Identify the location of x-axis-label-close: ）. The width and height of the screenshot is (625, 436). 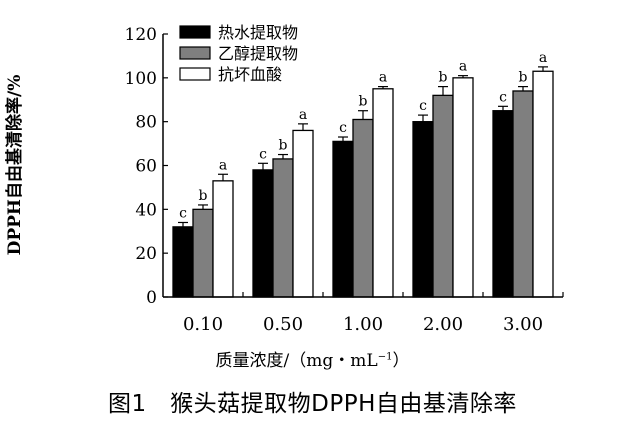
(401, 361).